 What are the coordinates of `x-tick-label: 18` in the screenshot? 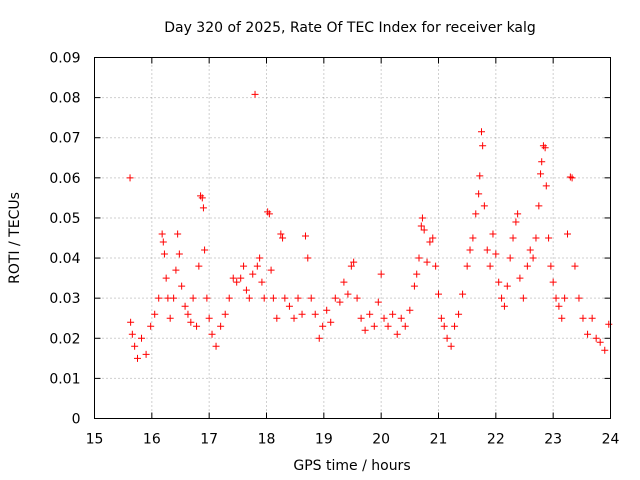 It's located at (267, 440).